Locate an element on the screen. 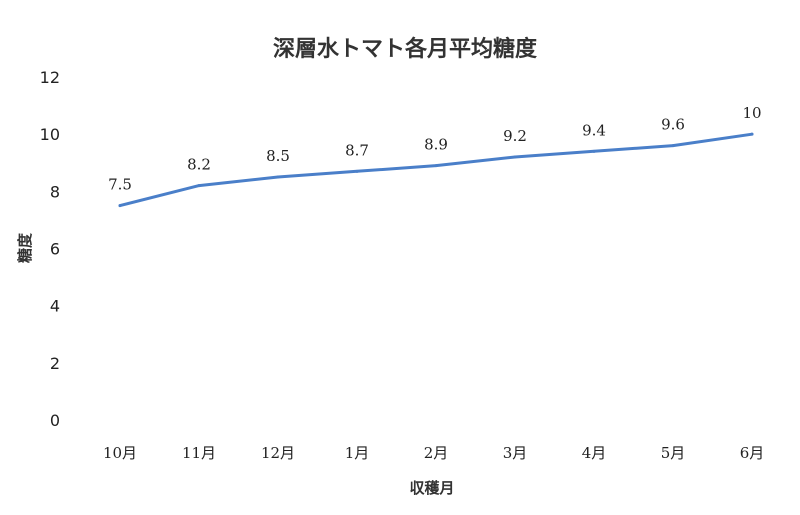 The width and height of the screenshot is (800, 515). y-tick-label: 10 is located at coordinates (50, 134).